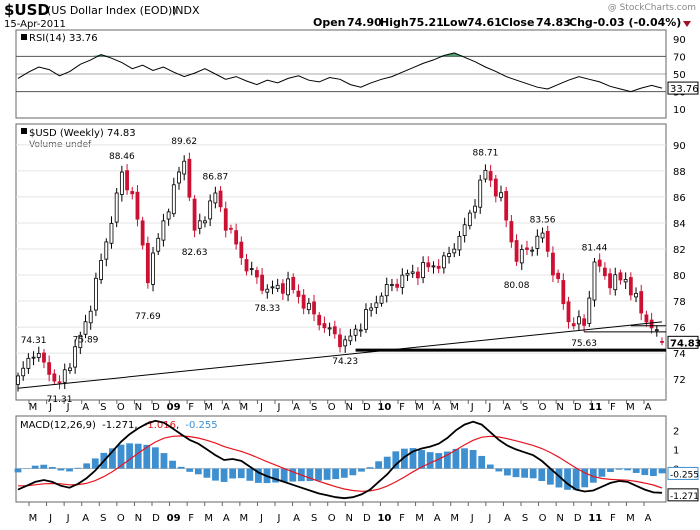 The height and width of the screenshot is (530, 700). I want to click on price-tick-label: 86, so click(679, 198).